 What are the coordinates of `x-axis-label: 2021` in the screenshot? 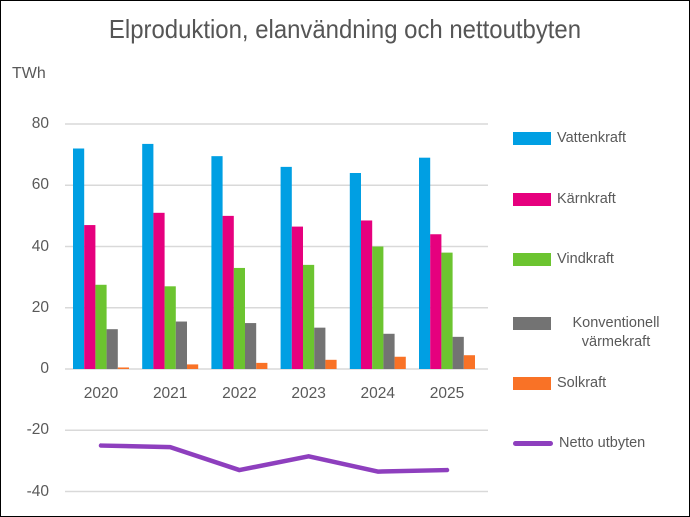 It's located at (170, 393).